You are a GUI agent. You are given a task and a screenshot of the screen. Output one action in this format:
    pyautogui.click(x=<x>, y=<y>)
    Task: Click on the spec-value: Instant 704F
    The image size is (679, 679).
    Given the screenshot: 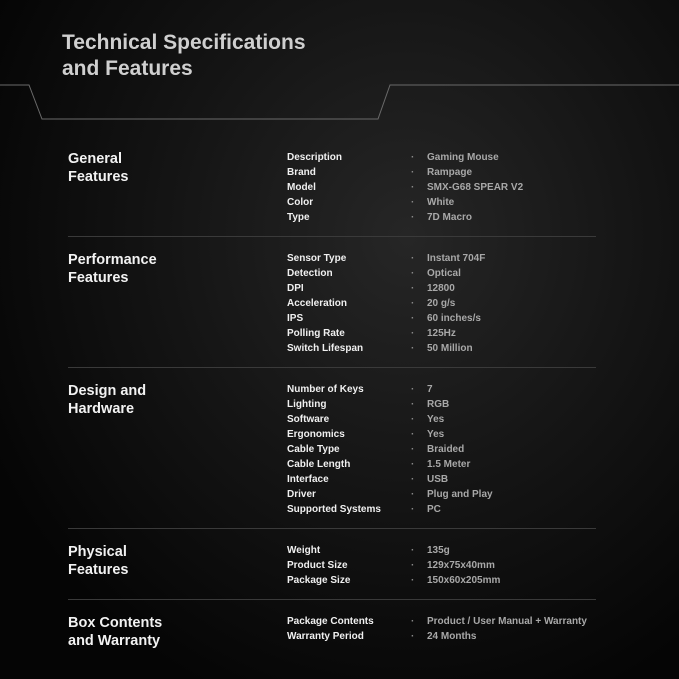 What is the action you would take?
    pyautogui.click(x=456, y=258)
    